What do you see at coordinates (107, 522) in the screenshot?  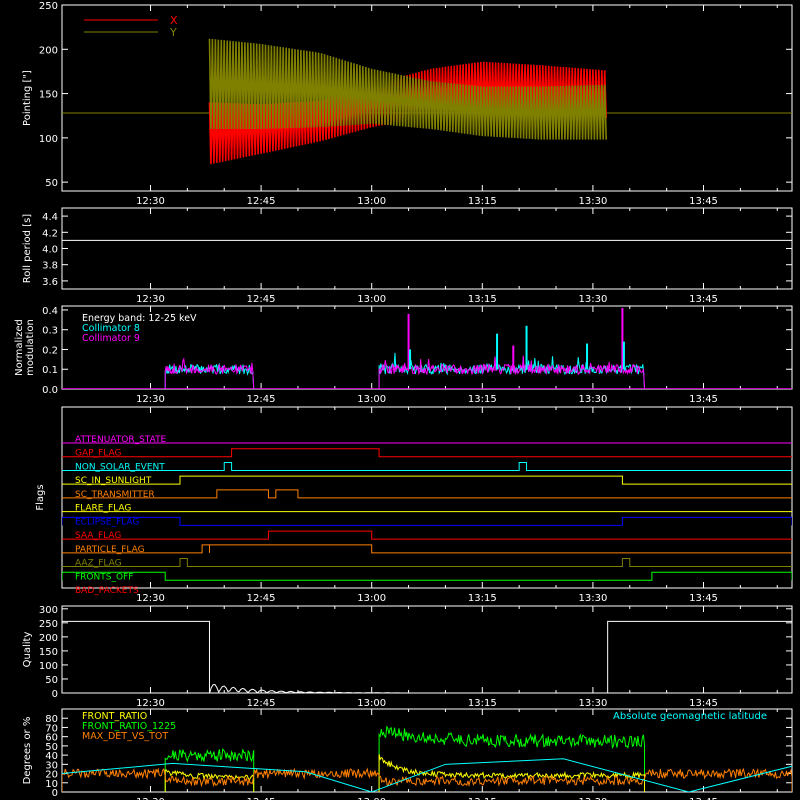 I see `flag-label: ECLIPSE_FLAG` at bounding box center [107, 522].